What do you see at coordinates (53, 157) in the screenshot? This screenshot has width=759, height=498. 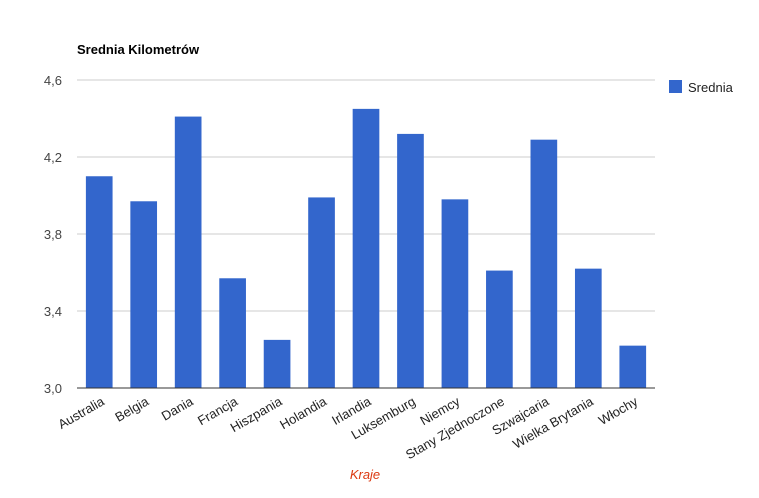 I see `y-tick-label: 4,2` at bounding box center [53, 157].